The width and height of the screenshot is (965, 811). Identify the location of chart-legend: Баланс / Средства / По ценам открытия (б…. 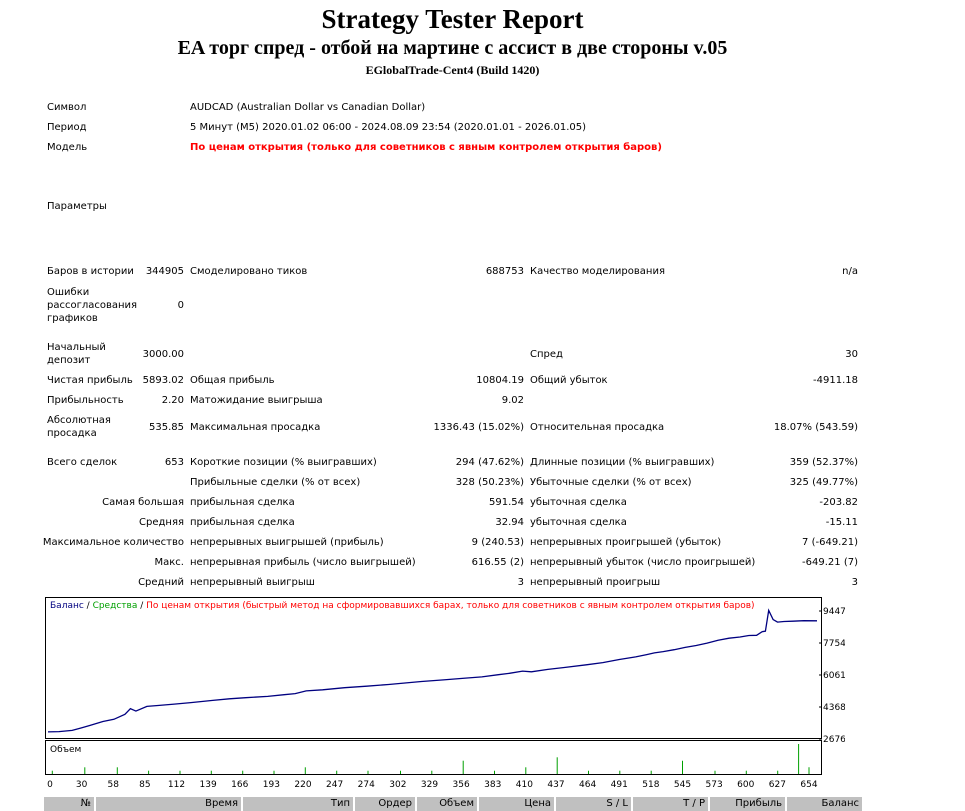
(402, 606).